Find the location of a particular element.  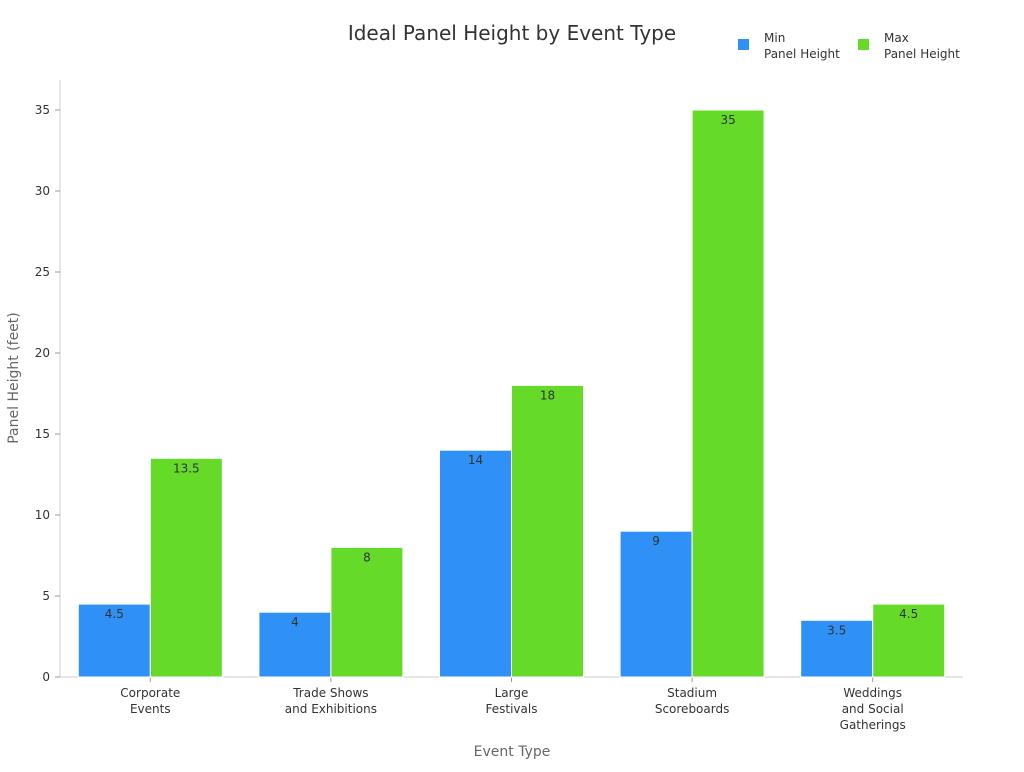

chart-title: Ideal Panel Height by Event Type is located at coordinates (512, 33).